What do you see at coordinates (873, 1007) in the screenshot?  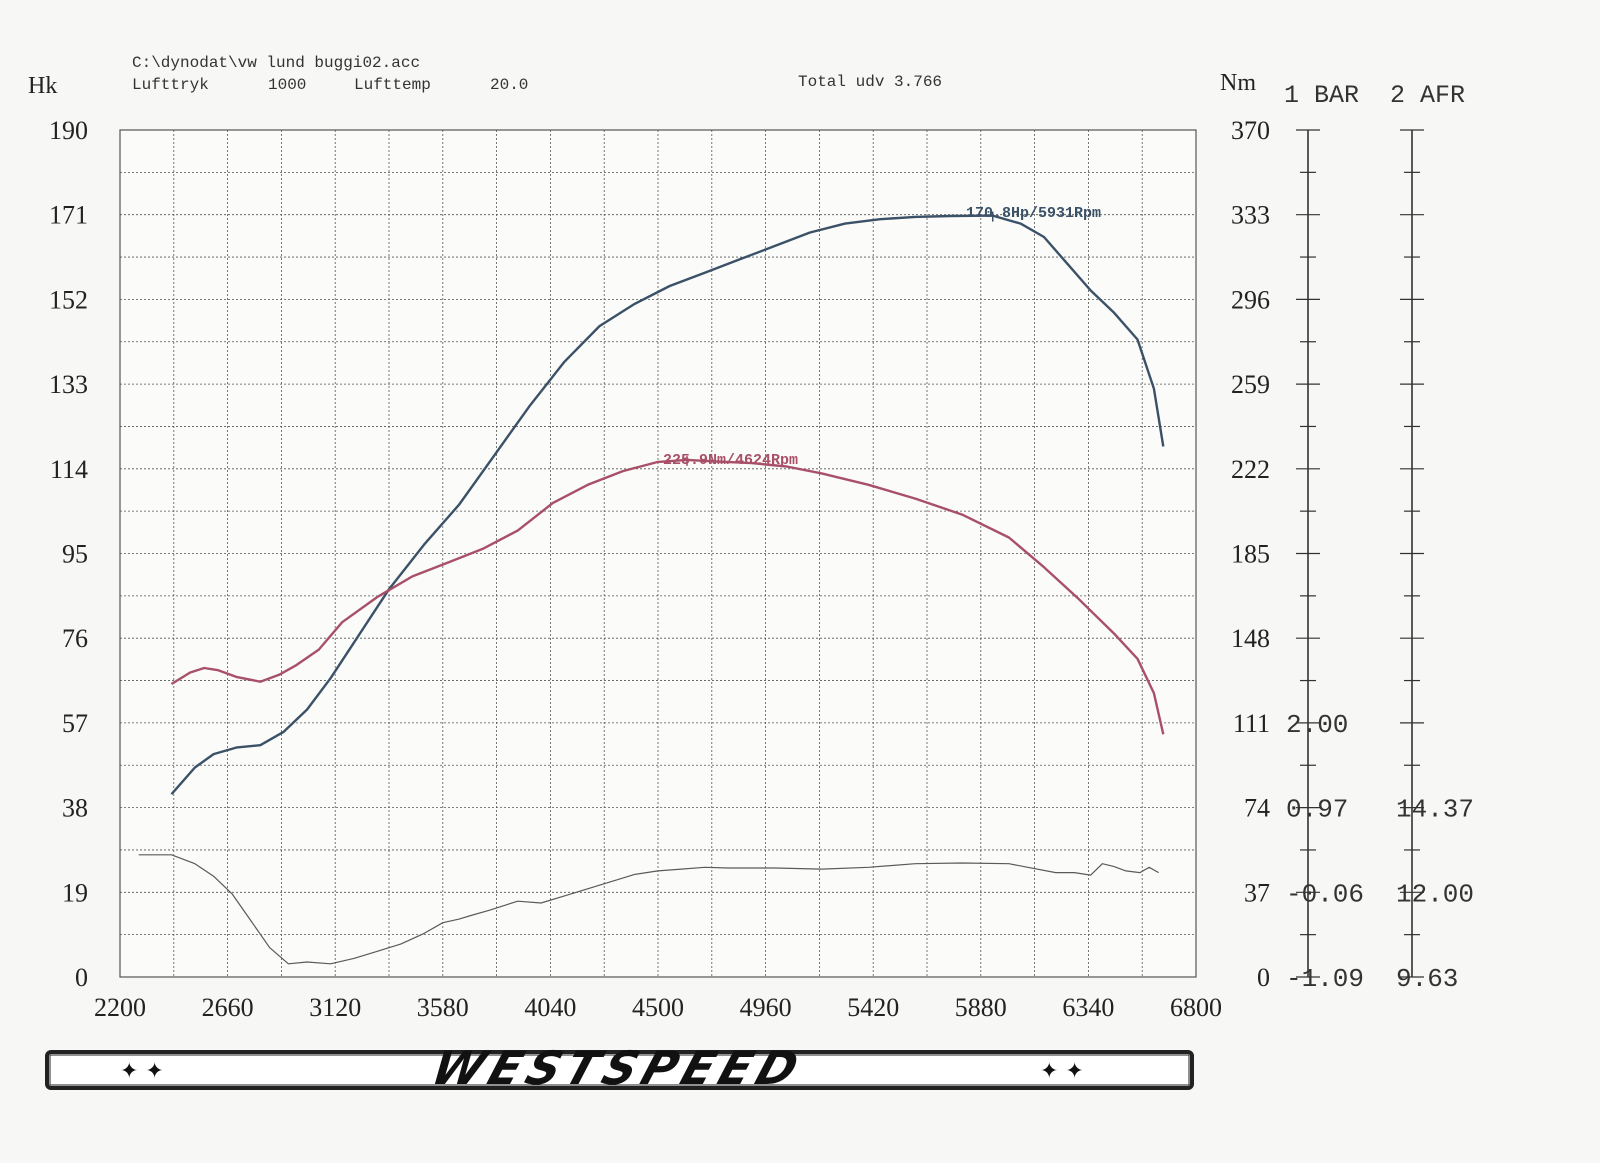 I see `x-tick-label: 5420` at bounding box center [873, 1007].